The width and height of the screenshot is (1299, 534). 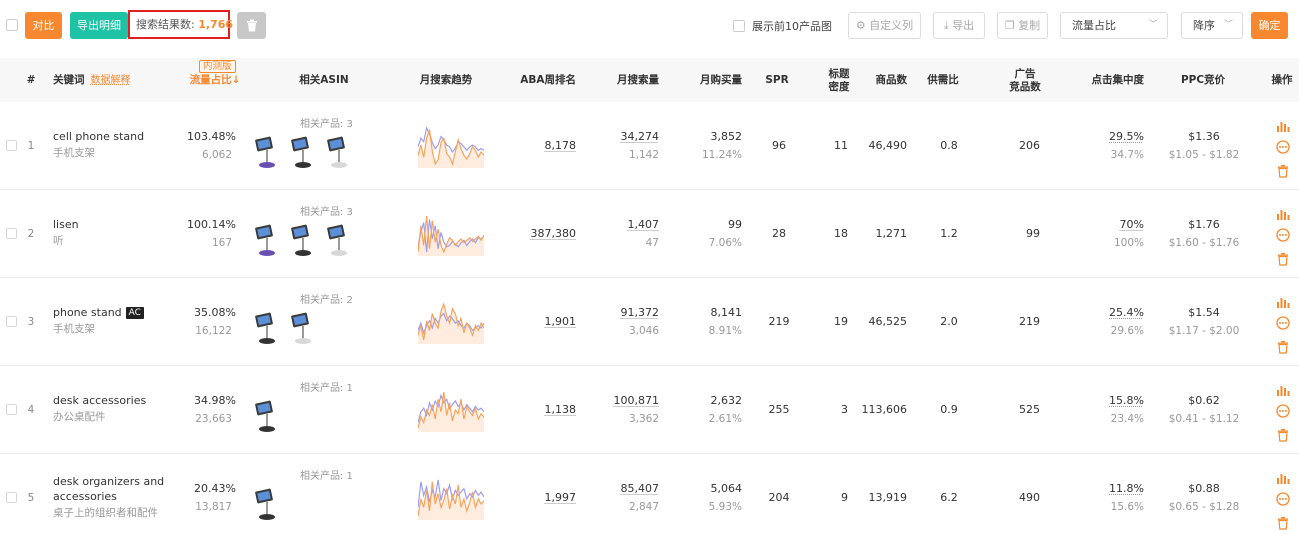 I want to click on col-keyword: 关键词 数据解释, so click(x=92, y=80).